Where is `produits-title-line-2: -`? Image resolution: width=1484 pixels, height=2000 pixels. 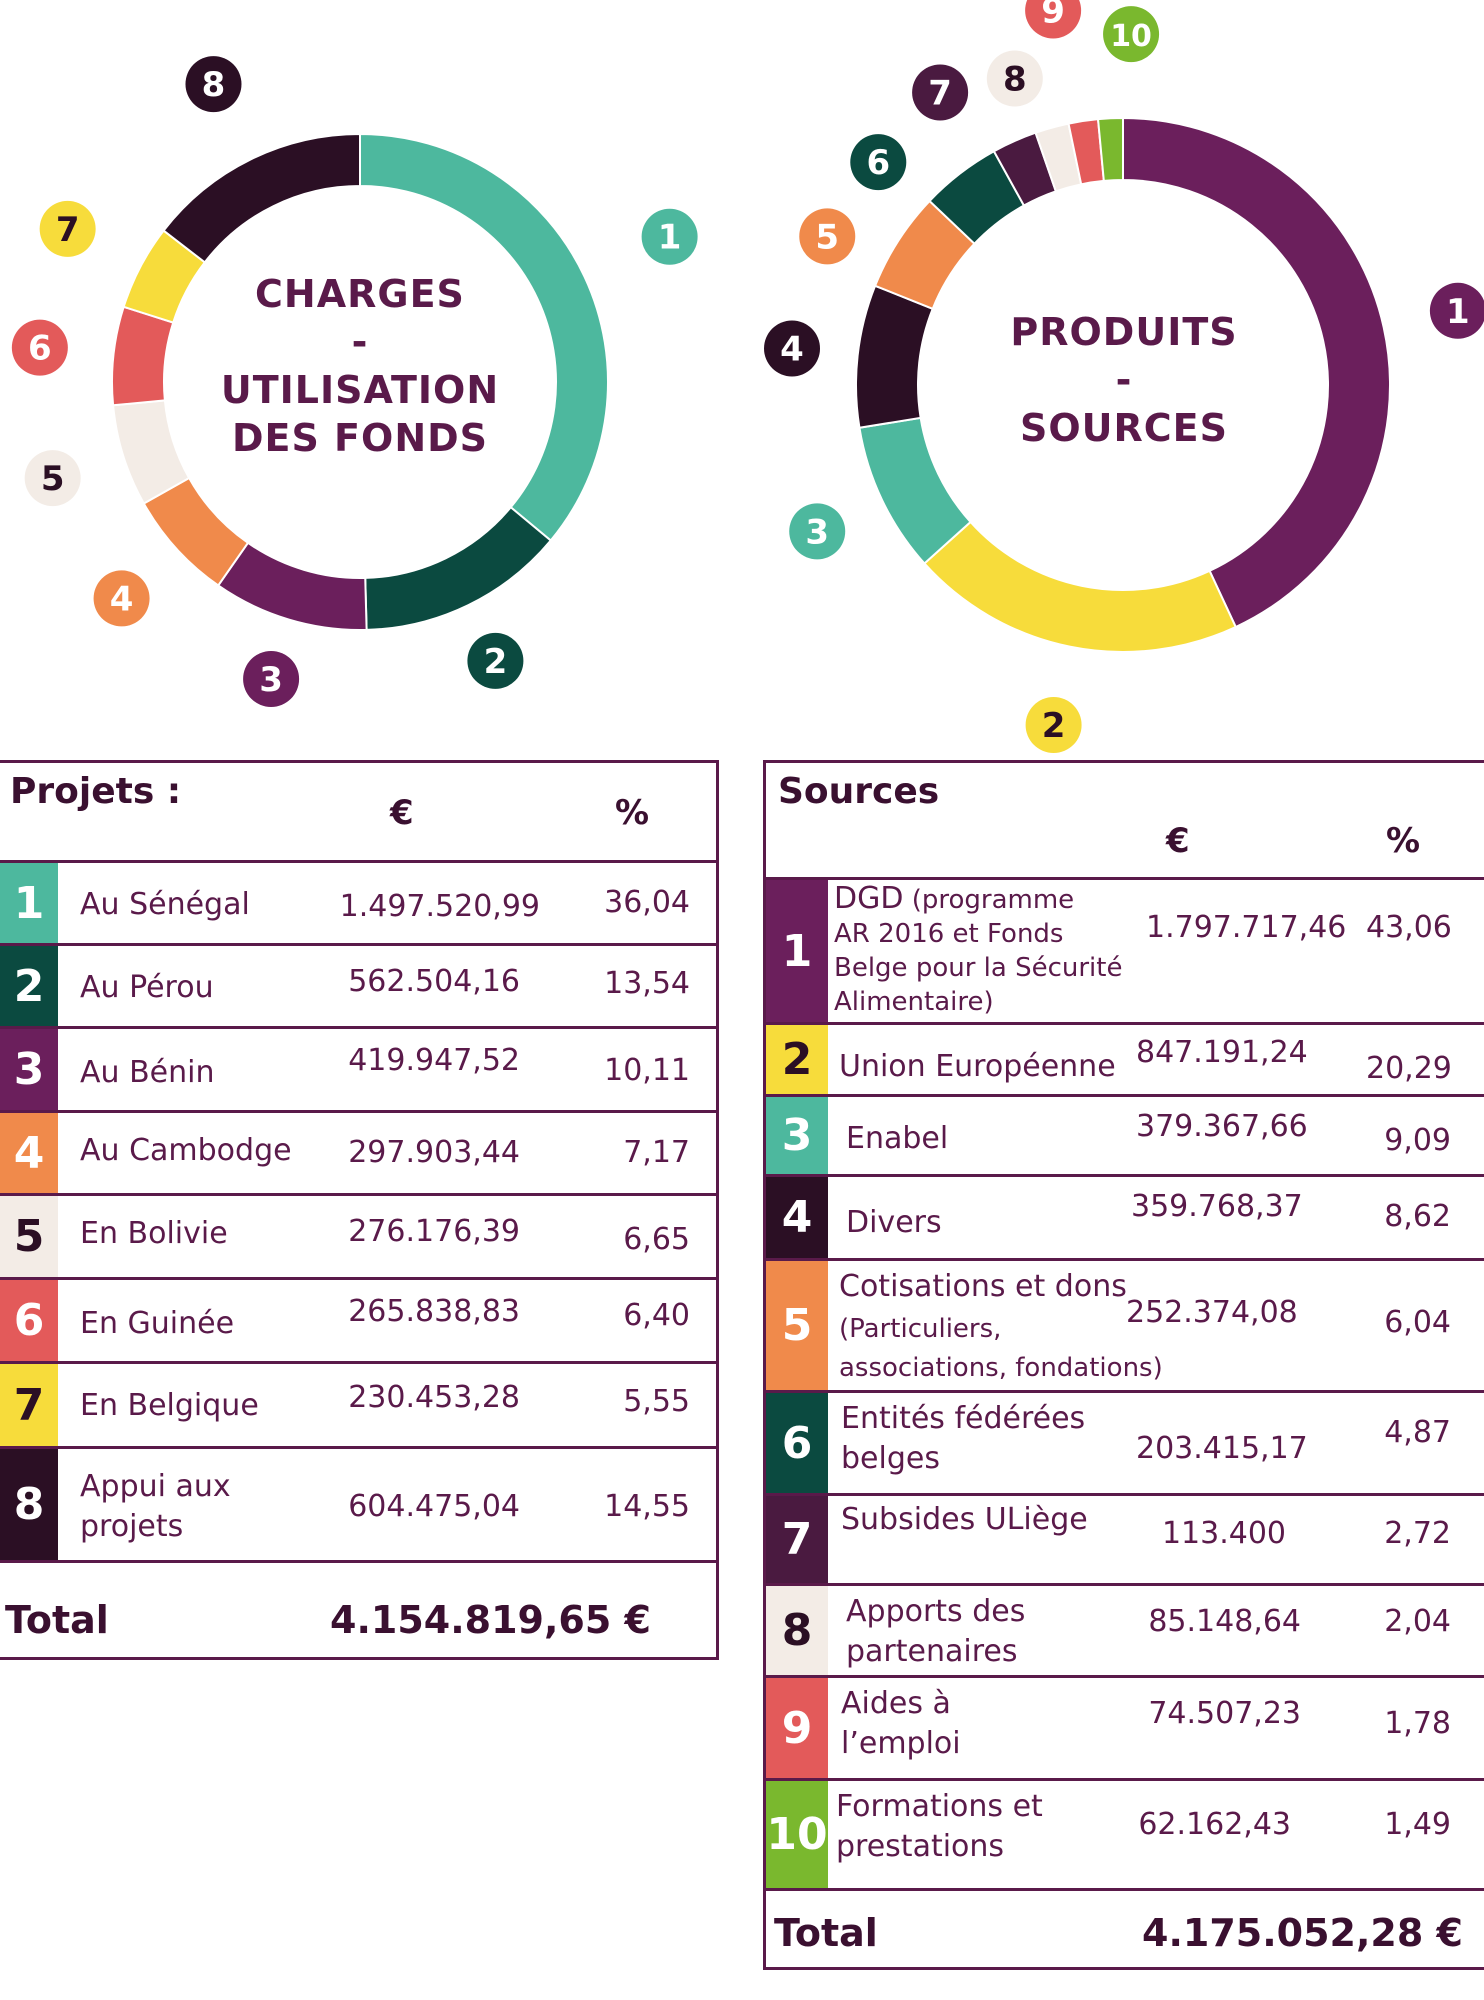
produits-title-line-2: - is located at coordinates (1124, 380).